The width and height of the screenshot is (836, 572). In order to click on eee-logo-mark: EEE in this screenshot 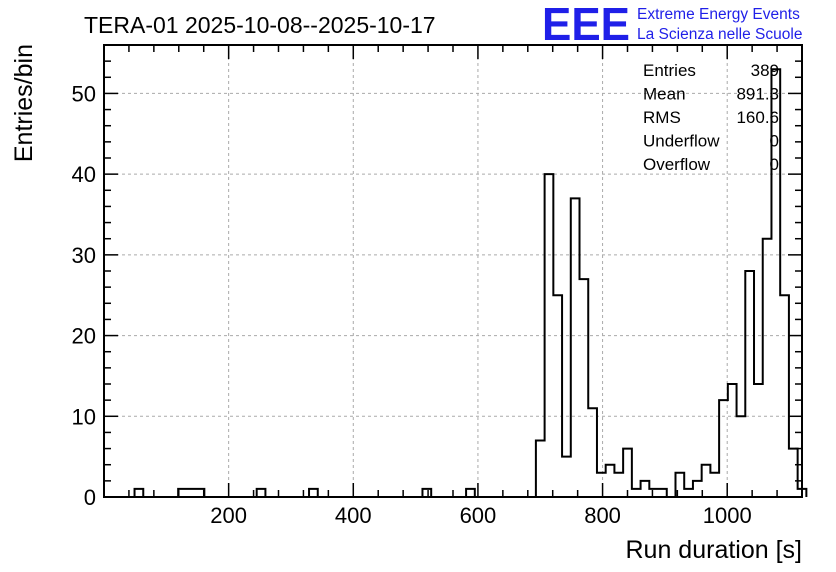, I will do `click(586, 25)`.